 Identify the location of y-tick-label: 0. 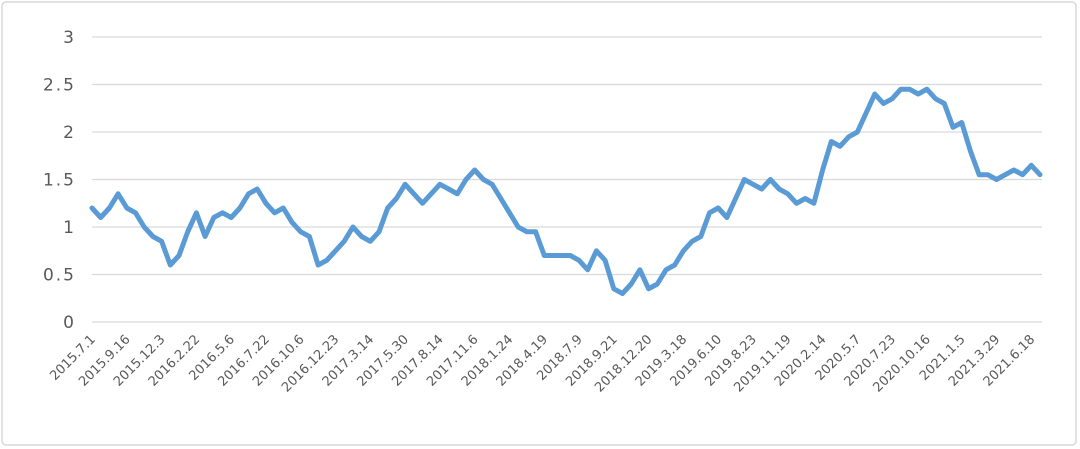
(69, 323).